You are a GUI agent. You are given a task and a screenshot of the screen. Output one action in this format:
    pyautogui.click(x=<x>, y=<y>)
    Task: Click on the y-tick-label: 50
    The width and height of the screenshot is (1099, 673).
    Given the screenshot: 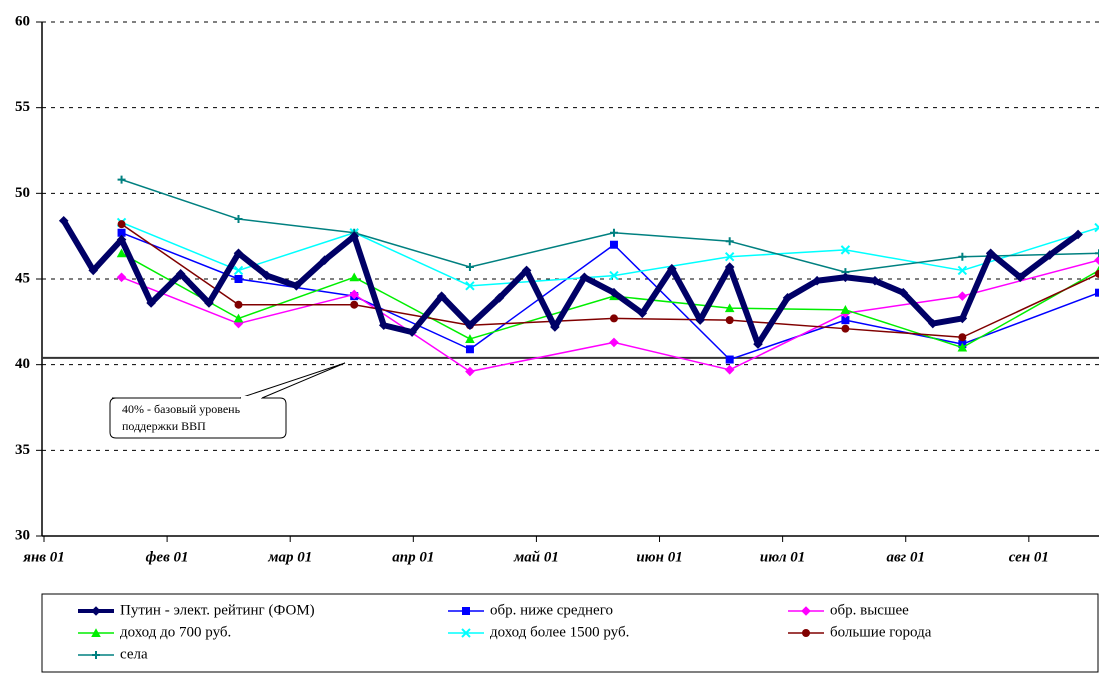 What is the action you would take?
    pyautogui.click(x=22, y=193)
    